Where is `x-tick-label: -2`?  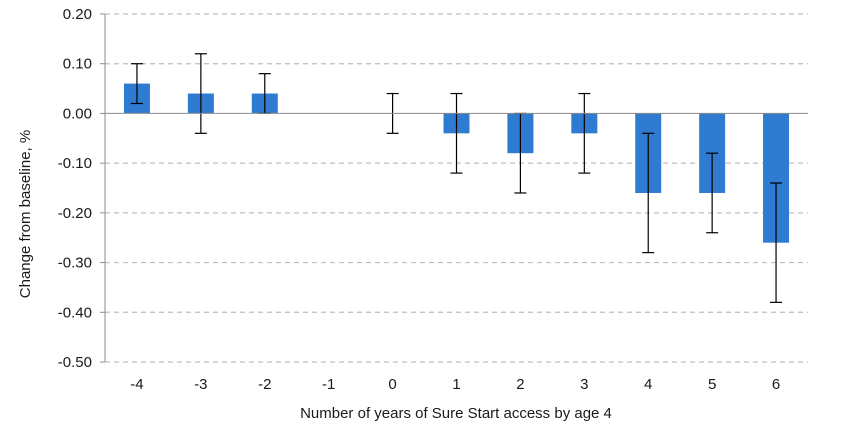 x-tick-label: -2 is located at coordinates (264, 384).